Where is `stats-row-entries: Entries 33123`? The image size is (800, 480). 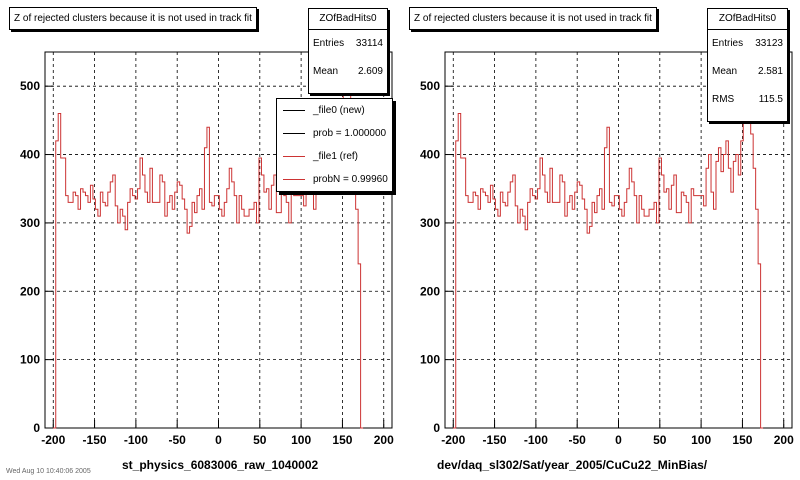
stats-row-entries: Entries 33123 is located at coordinates (747, 43).